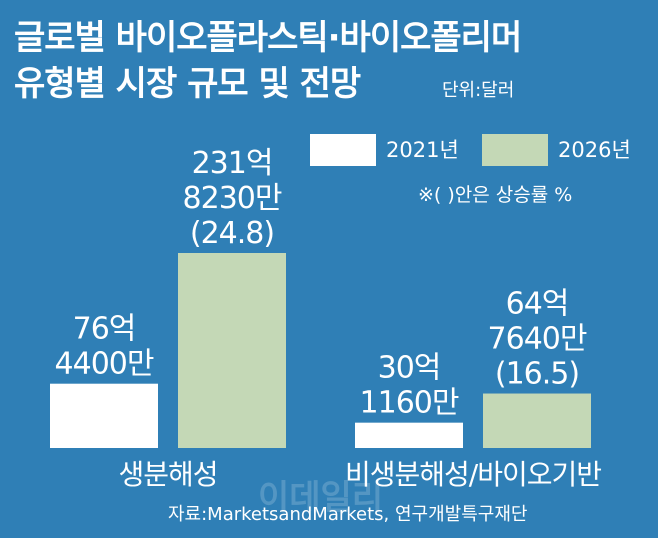 Image resolution: width=658 pixels, height=538 pixels. I want to click on legend-label-2021: 2021년, so click(422, 150).